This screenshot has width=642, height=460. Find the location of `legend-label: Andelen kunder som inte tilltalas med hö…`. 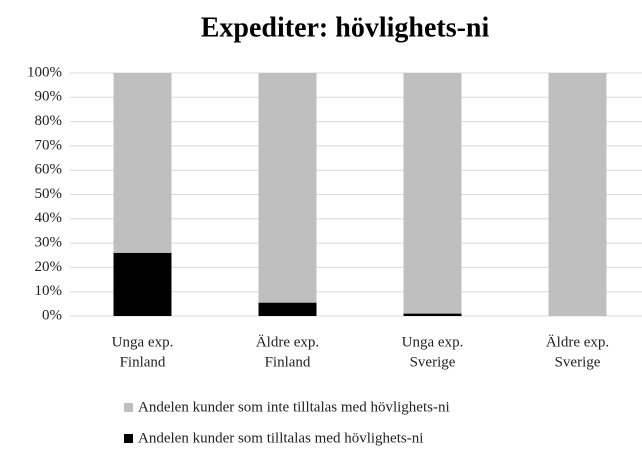

legend-label: Andelen kunder som inte tilltalas med hö… is located at coordinates (294, 407).